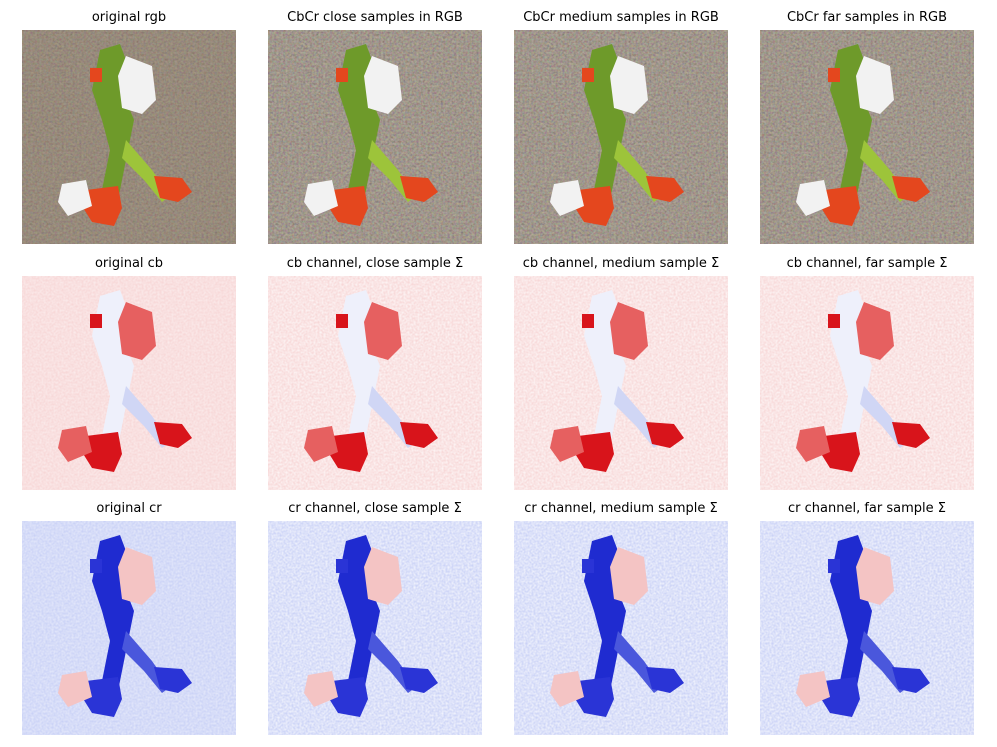 The width and height of the screenshot is (997, 747). Describe the element at coordinates (621, 508) in the screenshot. I see `panel-title: cr channel, medium sample Σ` at that location.